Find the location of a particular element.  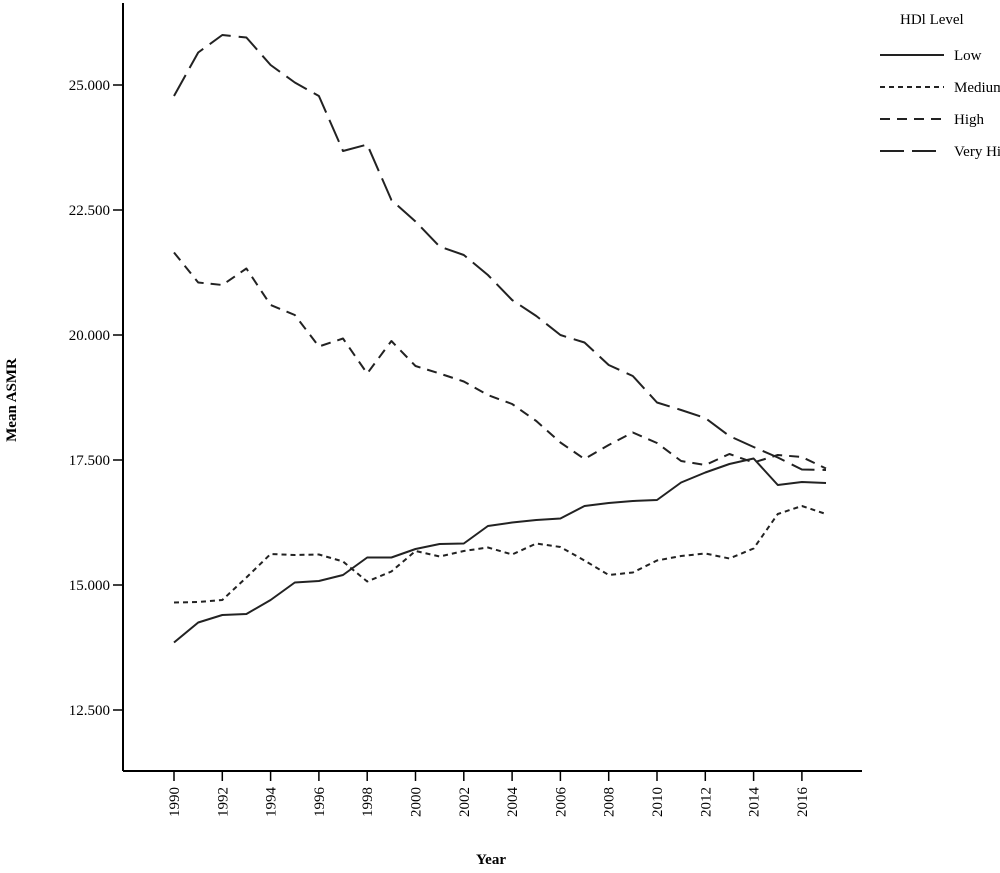

x-tick-label: 2016 is located at coordinates (803, 802).